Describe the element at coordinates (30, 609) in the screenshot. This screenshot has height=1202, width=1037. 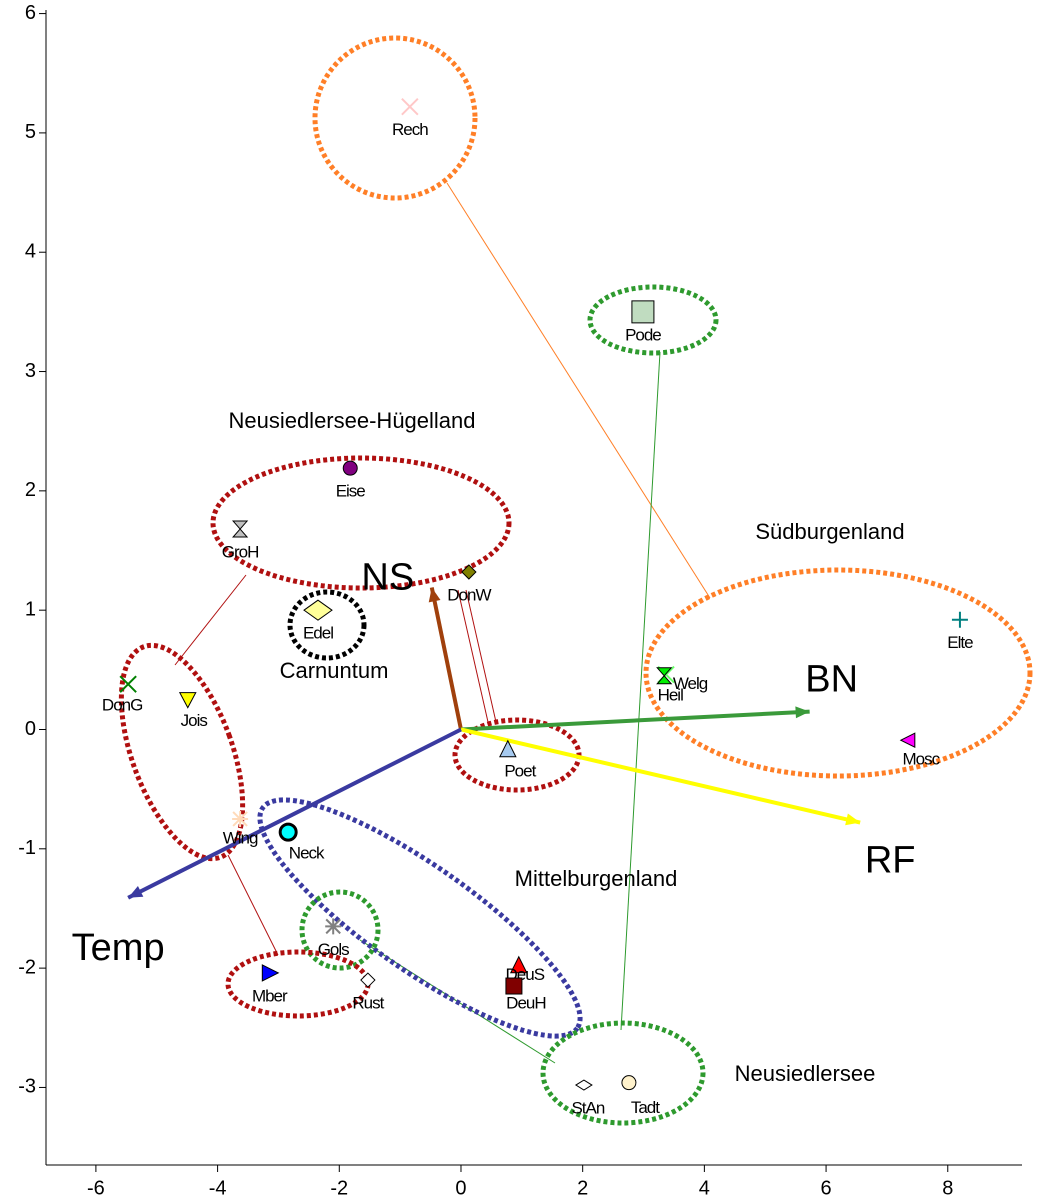
I see `y-tick-label: 1` at that location.